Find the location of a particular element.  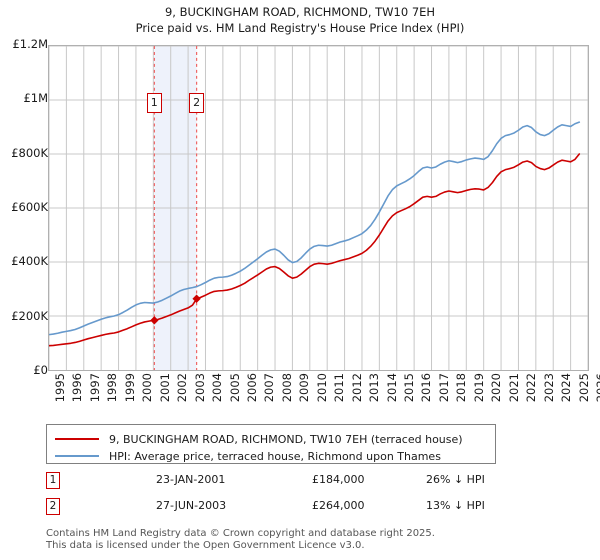

x-tick-label: 2005 is located at coordinates (234, 388).